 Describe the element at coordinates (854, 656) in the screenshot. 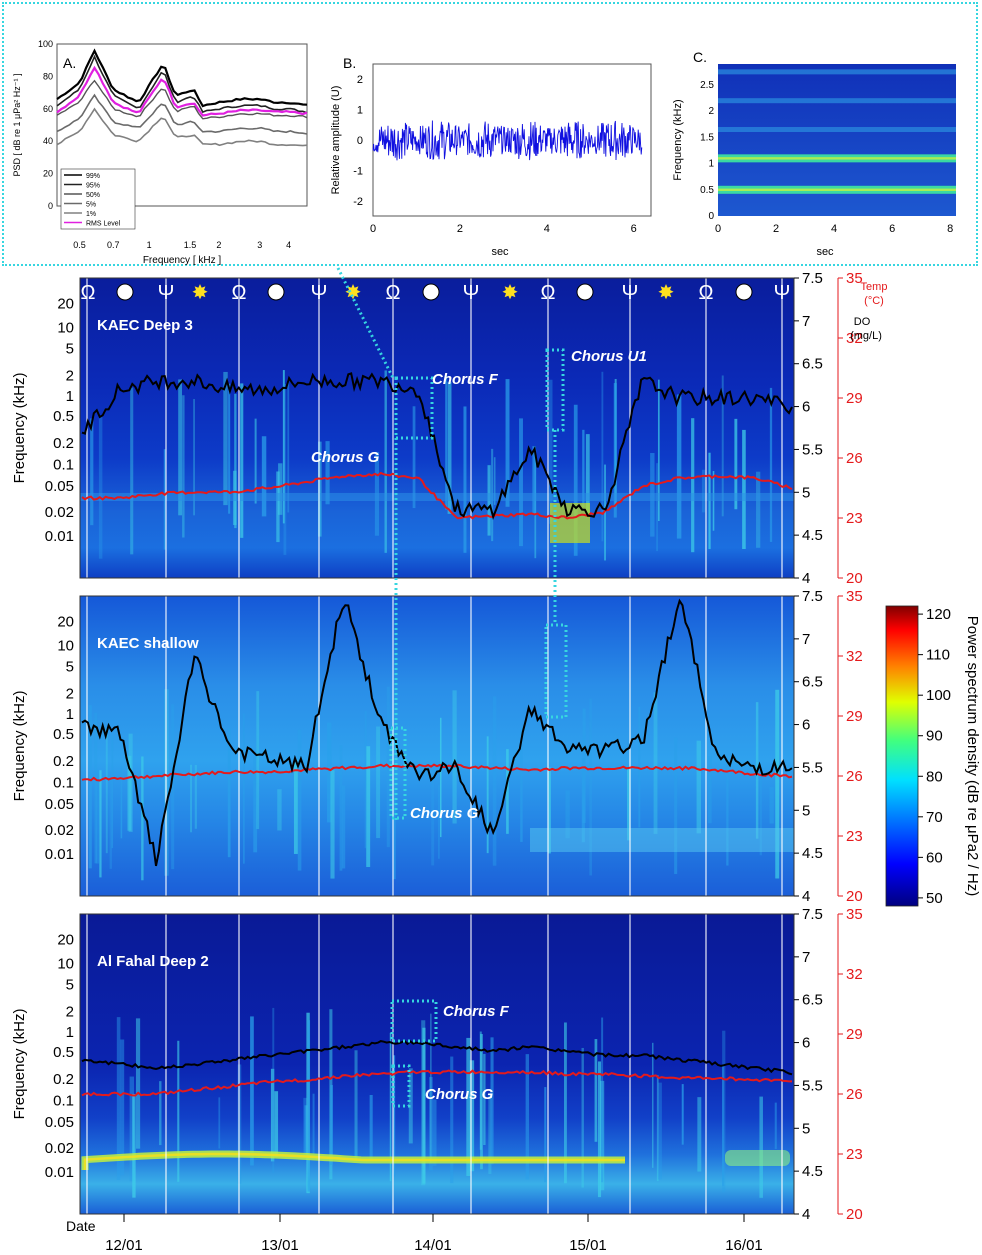

I see `temp-tick: 32` at that location.